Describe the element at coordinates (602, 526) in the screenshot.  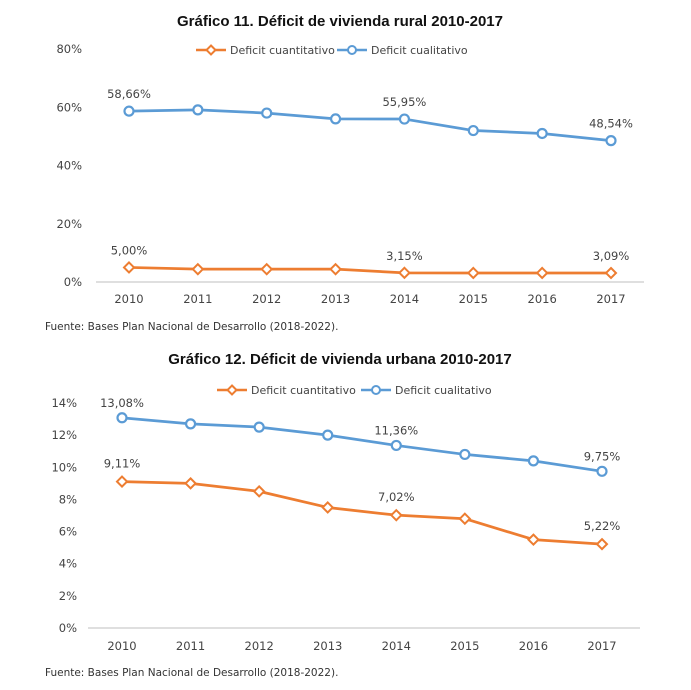
I see `data-label: 5,22%` at that location.